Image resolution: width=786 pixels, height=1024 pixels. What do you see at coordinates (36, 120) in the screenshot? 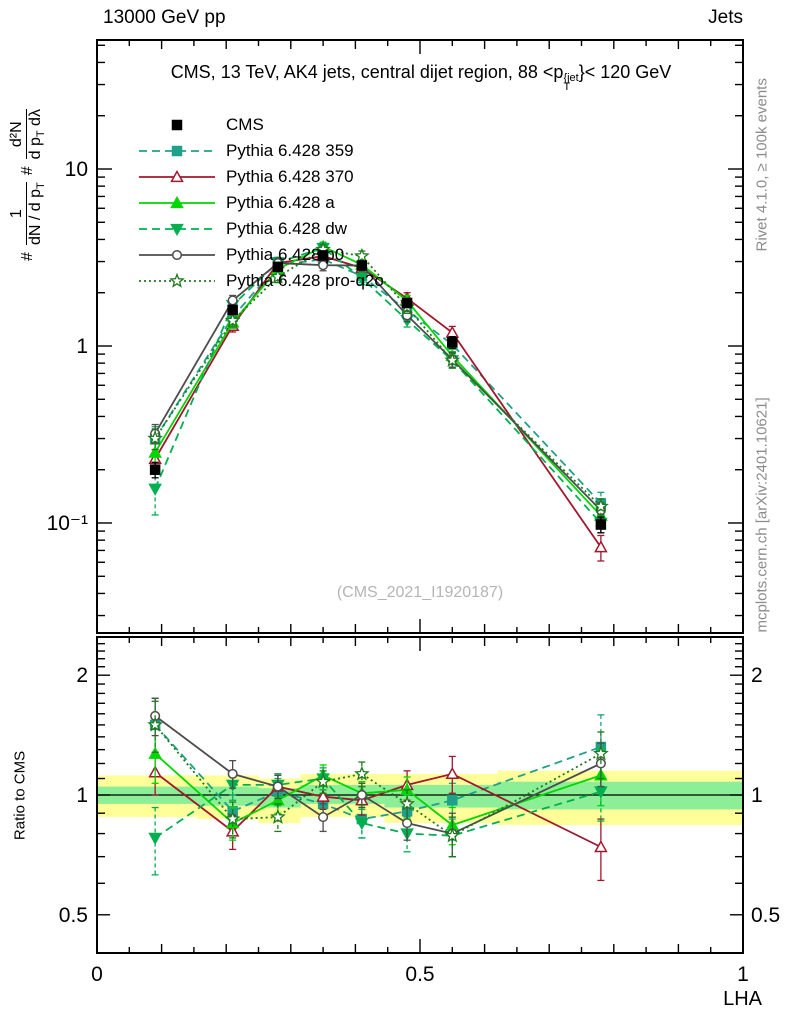
I see `ylabel-frac2-den-tail: dλ` at bounding box center [36, 120].